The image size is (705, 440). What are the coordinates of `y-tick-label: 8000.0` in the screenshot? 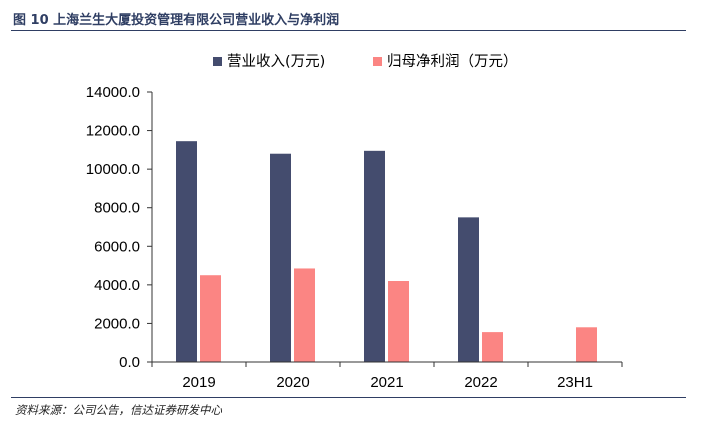 It's located at (117, 208).